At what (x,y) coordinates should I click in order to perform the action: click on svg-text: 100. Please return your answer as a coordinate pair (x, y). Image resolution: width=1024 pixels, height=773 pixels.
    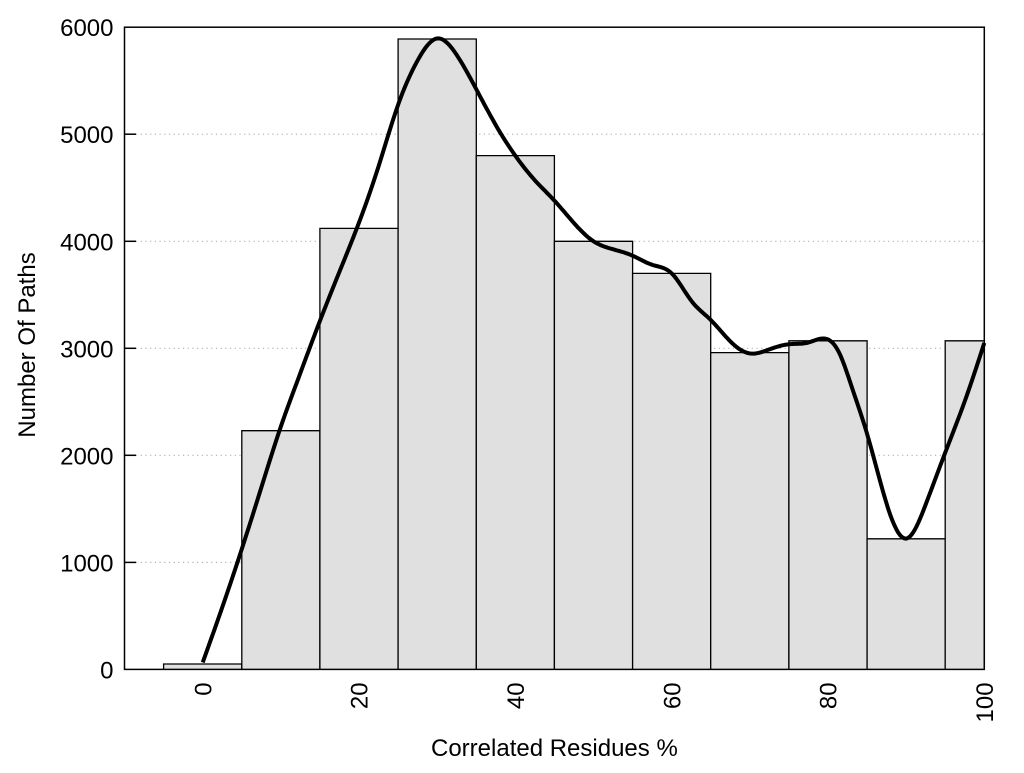
    Looking at the image, I should click on (985, 702).